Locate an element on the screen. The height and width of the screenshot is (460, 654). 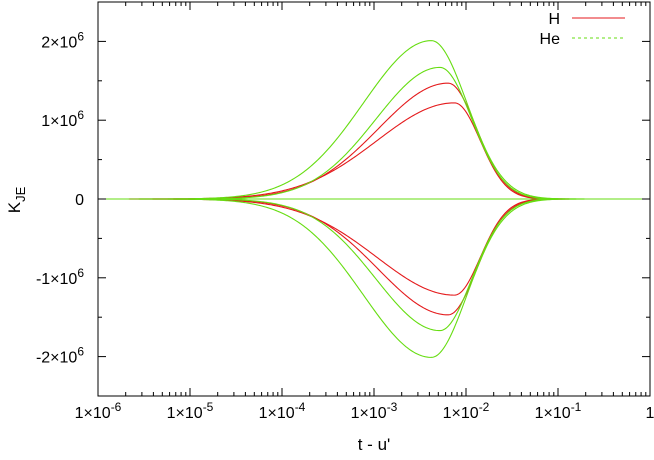
x-tick-label: 1×10⁻⁶ is located at coordinates (98, 411).